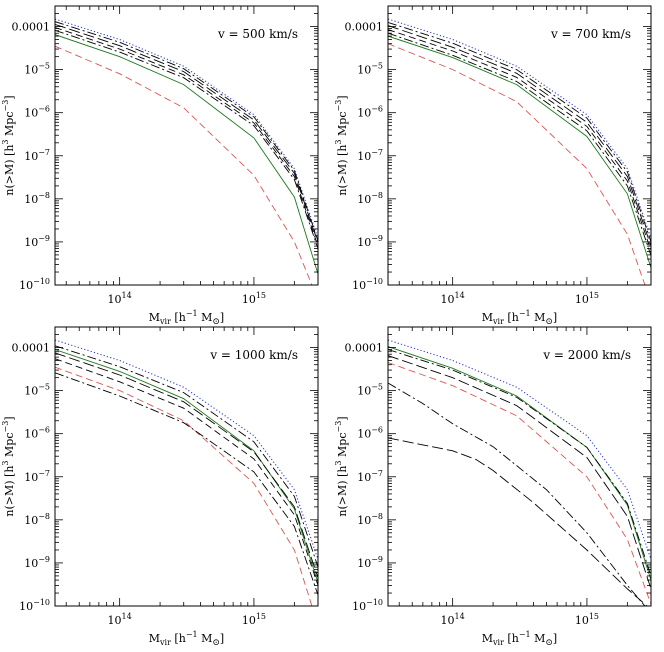 This screenshot has width=664, height=652. What do you see at coordinates (586, 355) in the screenshot?
I see `panel-annotation: v = 2000 km/s` at bounding box center [586, 355].